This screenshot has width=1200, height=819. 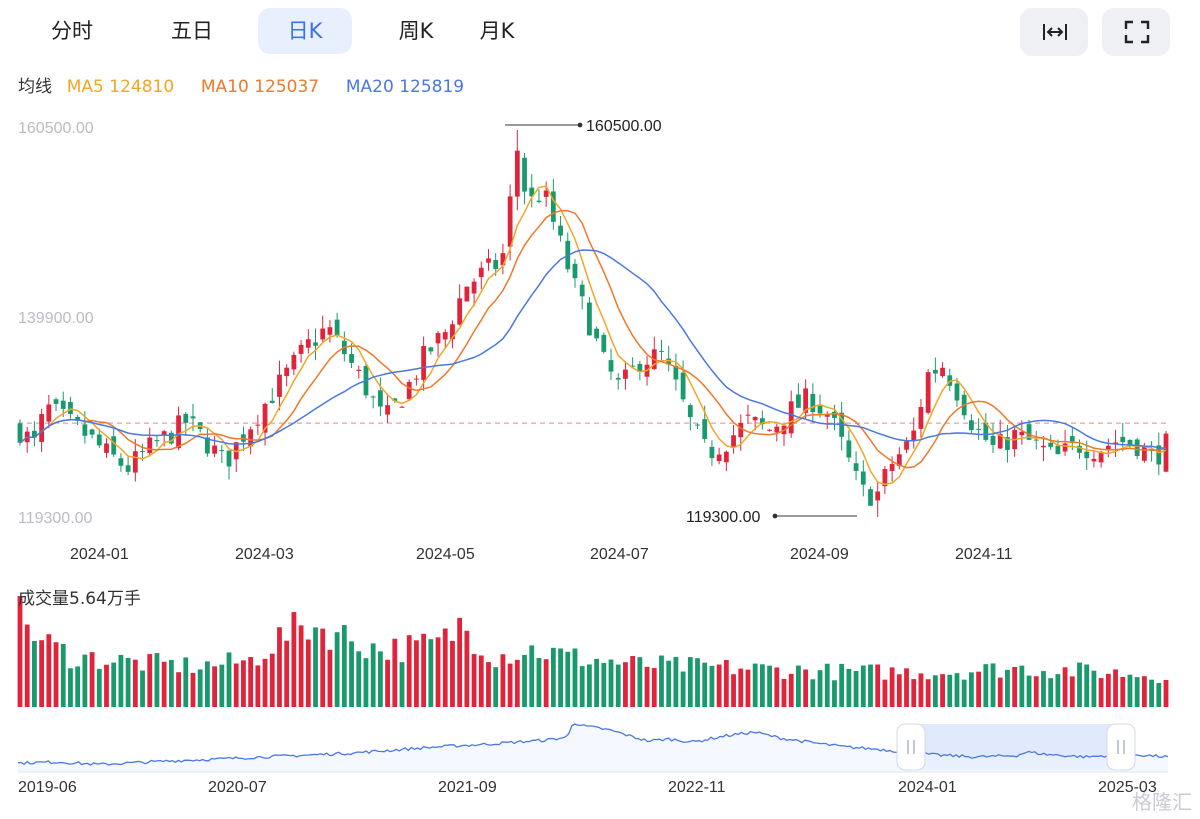 What do you see at coordinates (497, 31) in the screenshot?
I see `tab-monthly-k: 月K` at bounding box center [497, 31].